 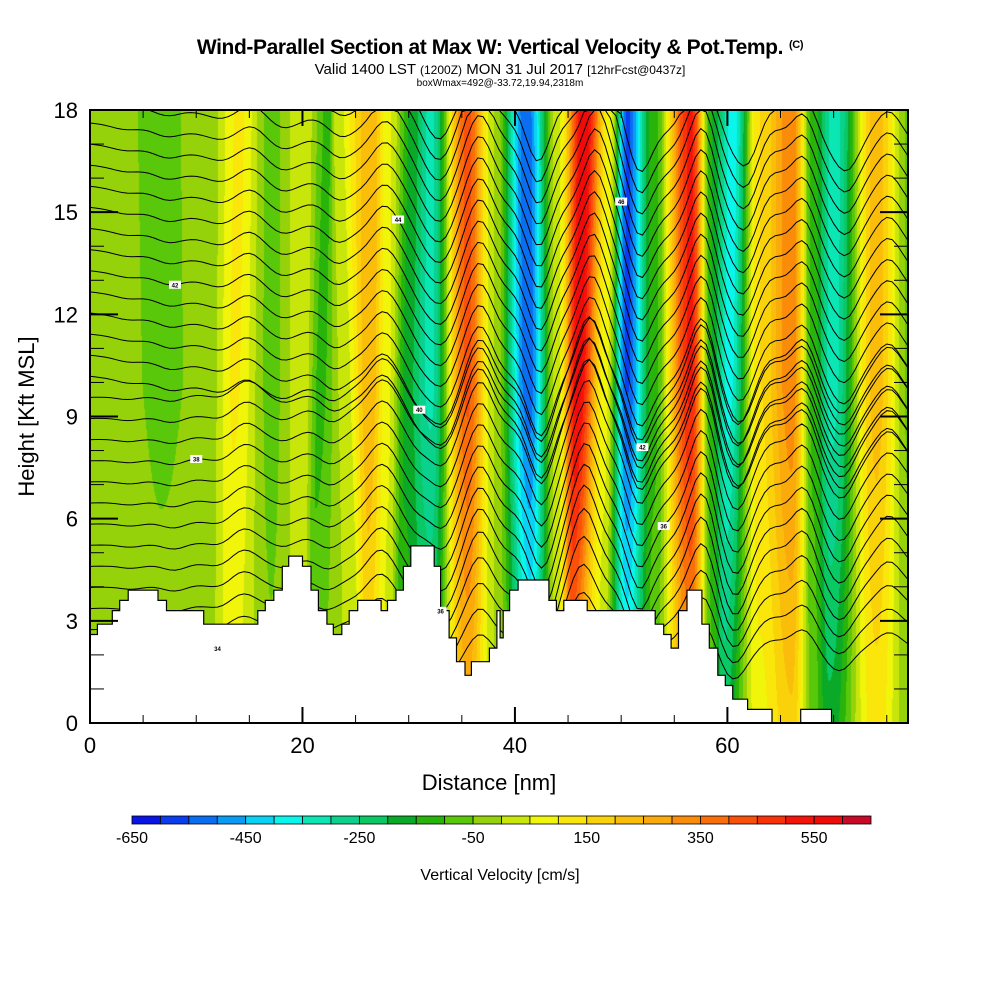 I want to click on terrain, so click(x=498, y=634).